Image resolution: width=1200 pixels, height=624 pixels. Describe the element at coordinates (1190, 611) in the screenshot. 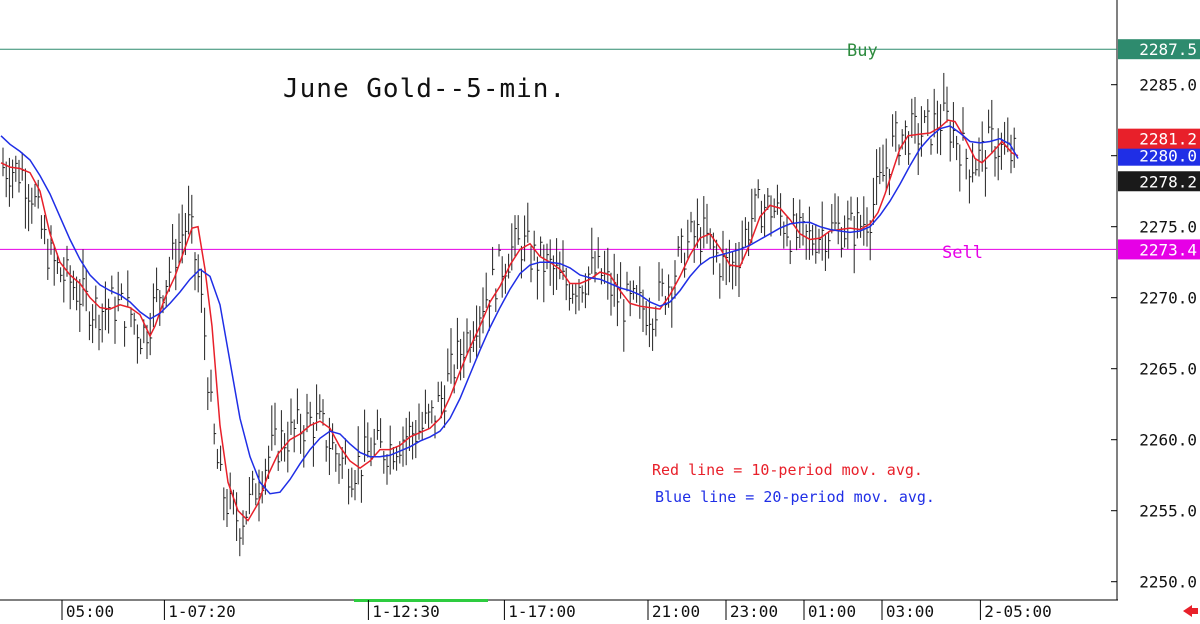

I see `scroll-arrow-icon` at that location.